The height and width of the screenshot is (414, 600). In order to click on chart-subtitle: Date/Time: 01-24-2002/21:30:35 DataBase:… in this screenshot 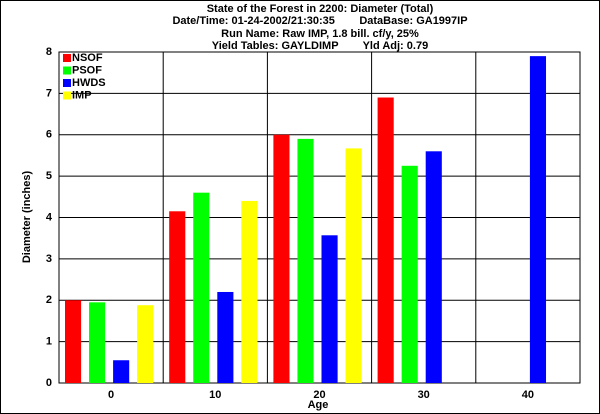, I will do `click(319, 21)`.